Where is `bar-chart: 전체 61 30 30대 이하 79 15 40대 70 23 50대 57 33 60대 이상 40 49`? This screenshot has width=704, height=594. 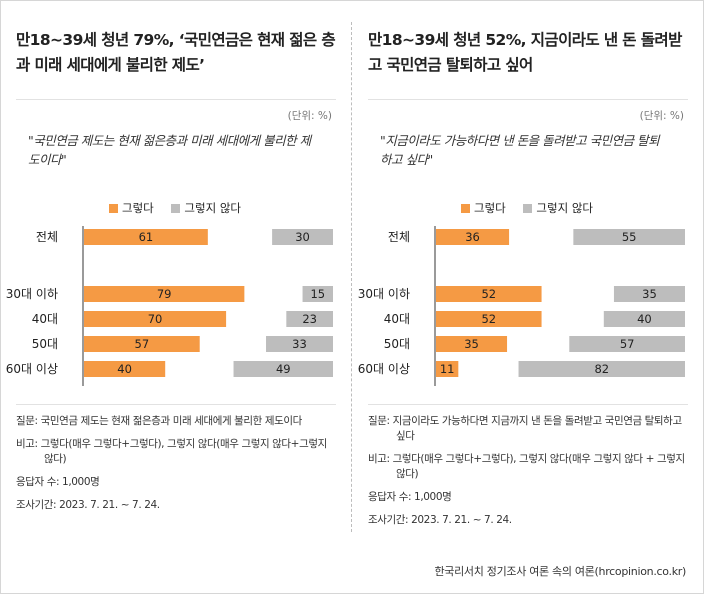
bar-chart: 전체 61 30 30대 이하 79 15 40대 70 23 50대 57 33 60대 이상 40 49 is located at coordinates (175, 308).